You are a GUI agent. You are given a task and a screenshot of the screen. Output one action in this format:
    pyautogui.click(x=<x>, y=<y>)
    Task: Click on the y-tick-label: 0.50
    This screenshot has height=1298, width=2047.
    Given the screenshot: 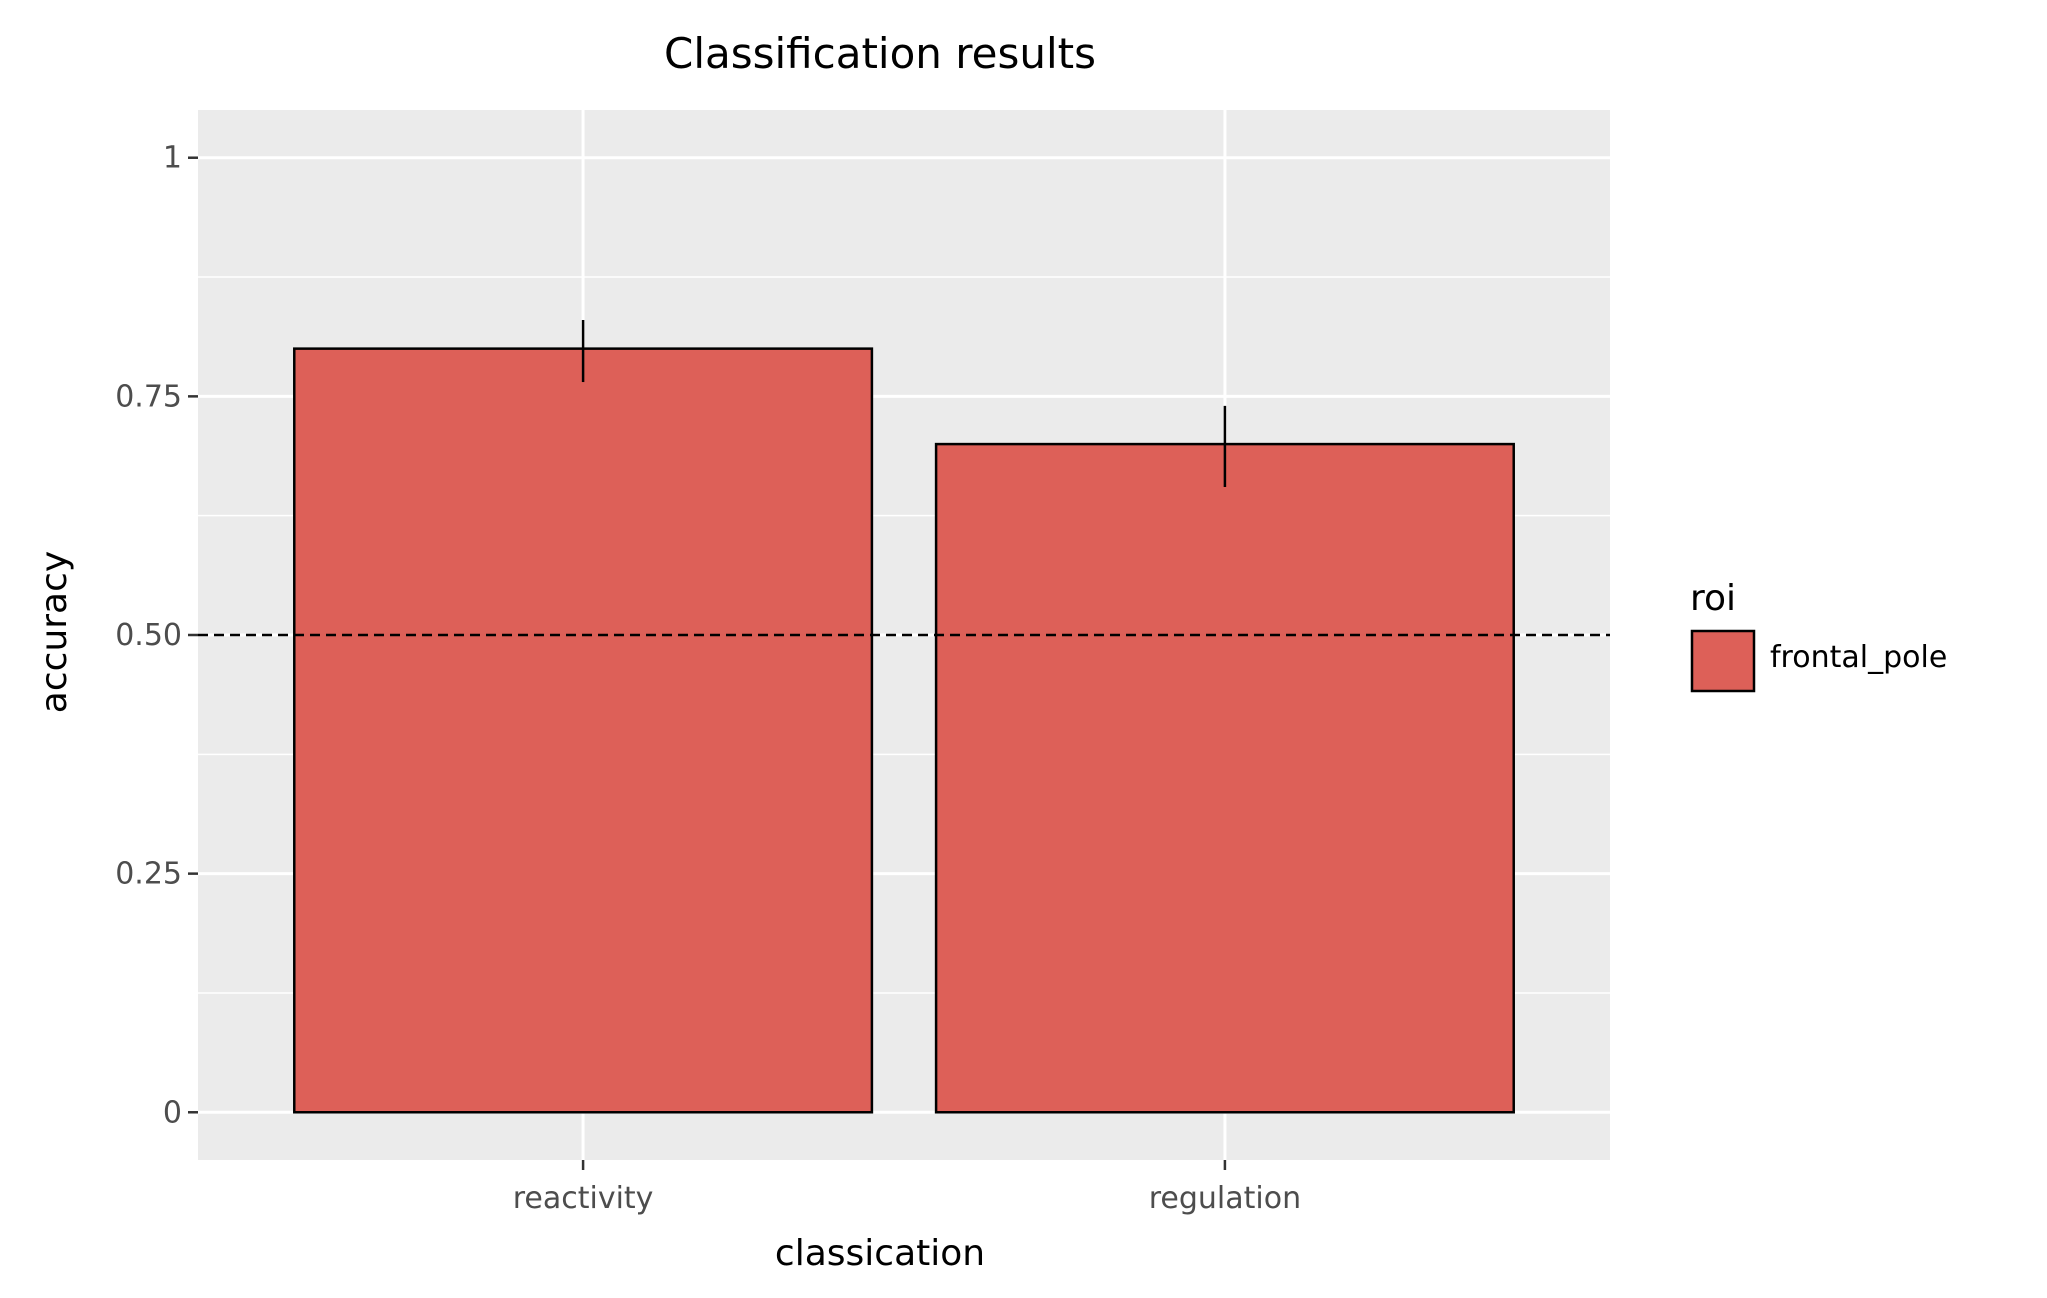 What is the action you would take?
    pyautogui.click(x=148, y=635)
    